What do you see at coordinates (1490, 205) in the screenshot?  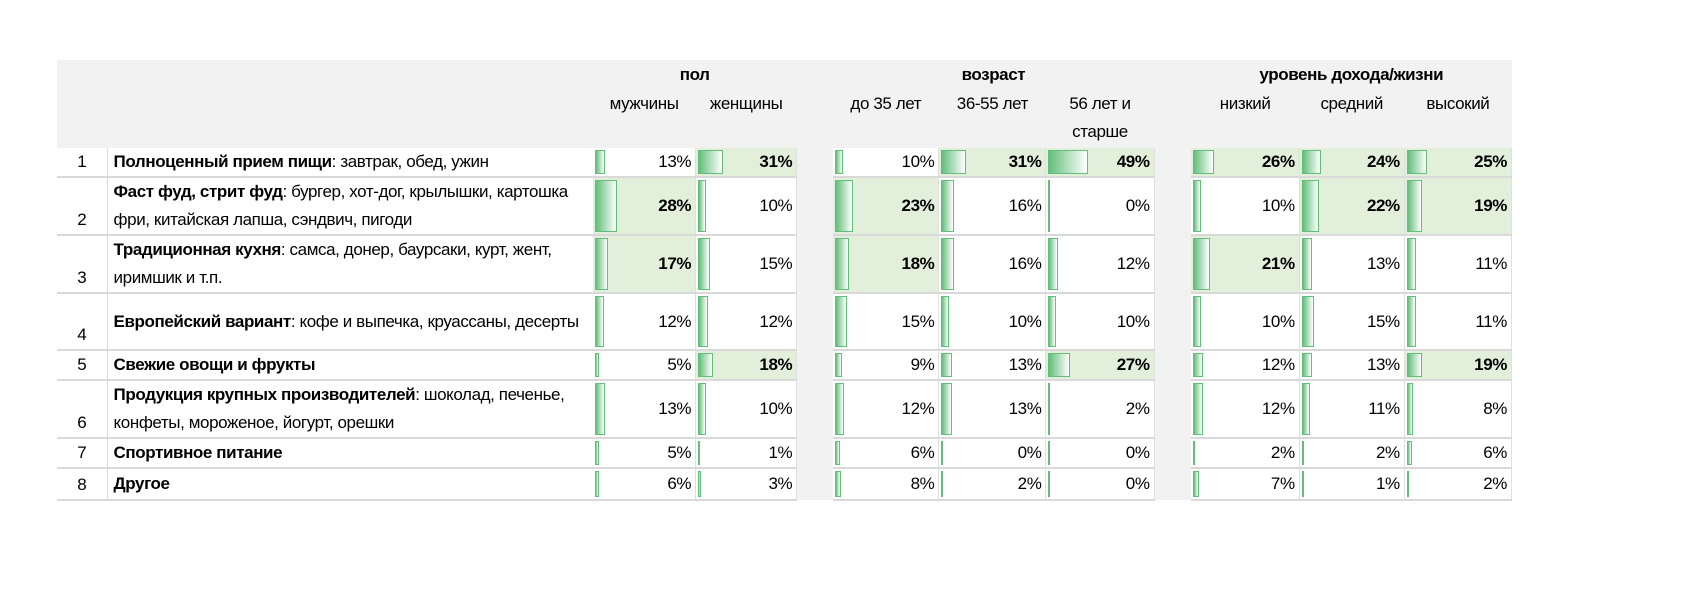 I see `value-text: 19%` at bounding box center [1490, 205].